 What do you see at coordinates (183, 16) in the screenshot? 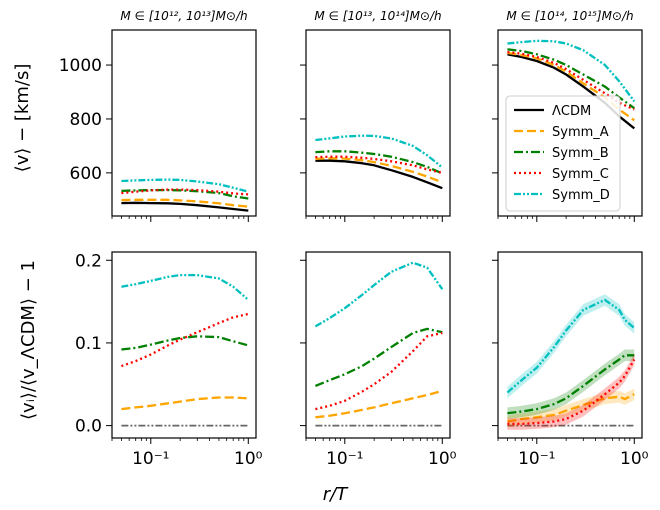
I see `panel-title: M ∈ [10¹², 10¹³]M⊙/h` at bounding box center [183, 16].